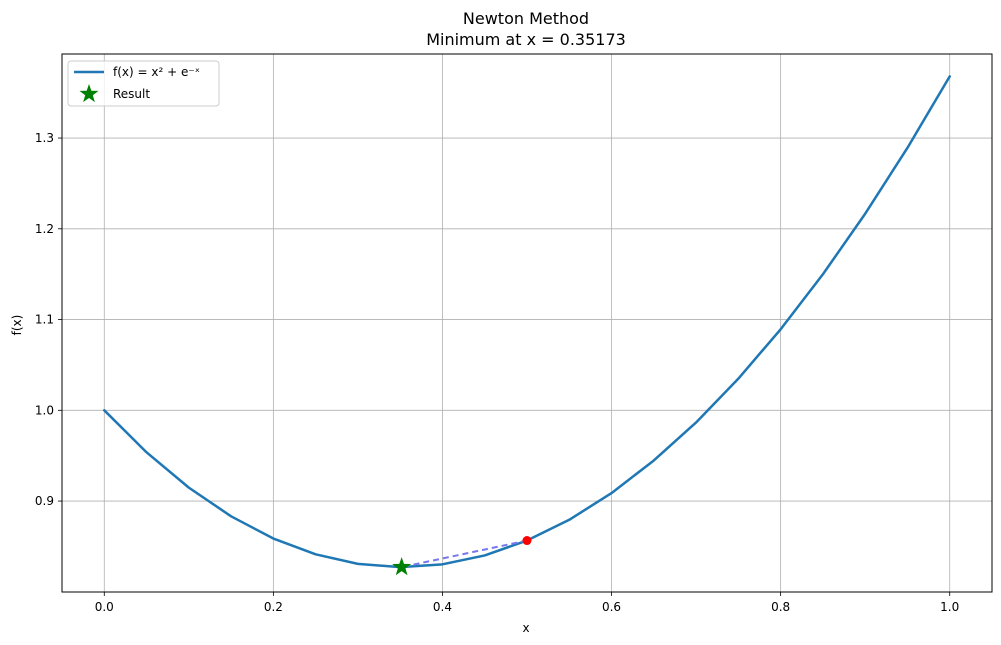 This screenshot has width=1001, height=645. I want to click on x-tick-label: 0.0, so click(104, 607).